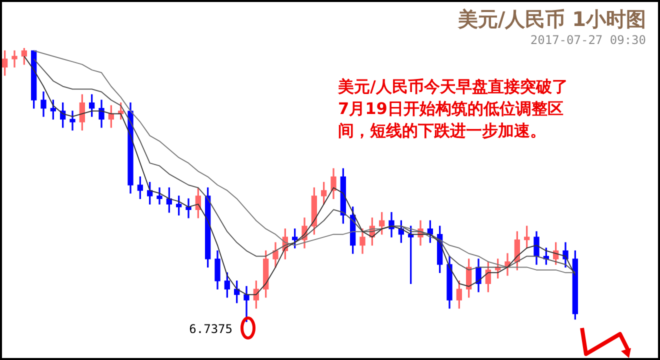  Describe the element at coordinates (210, 329) in the screenshot. I see `annotation: 6.7375` at that location.